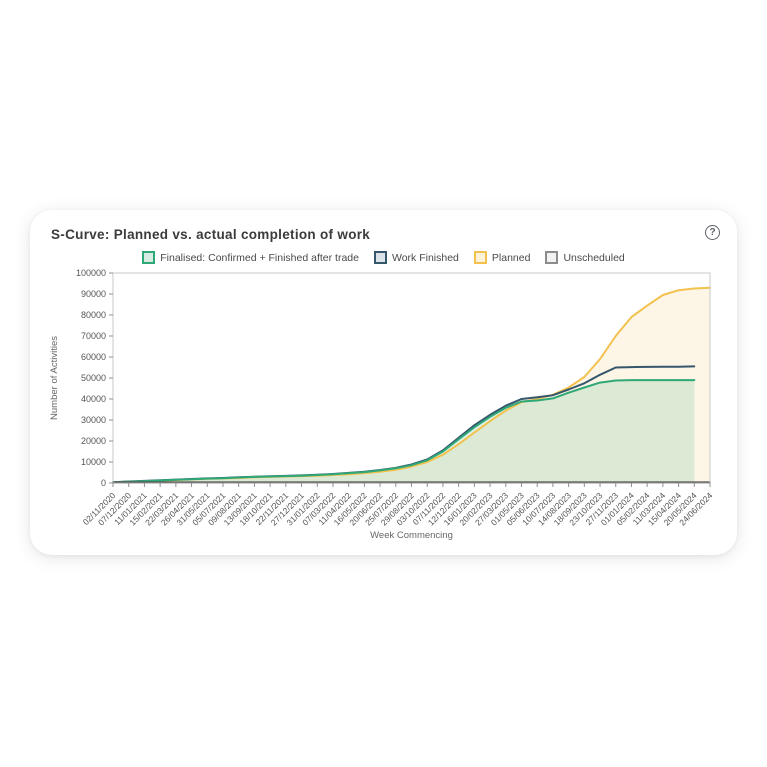 Image resolution: width=767 pixels, height=767 pixels. I want to click on legend-item-unscheduled: Unscheduled, so click(585, 257).